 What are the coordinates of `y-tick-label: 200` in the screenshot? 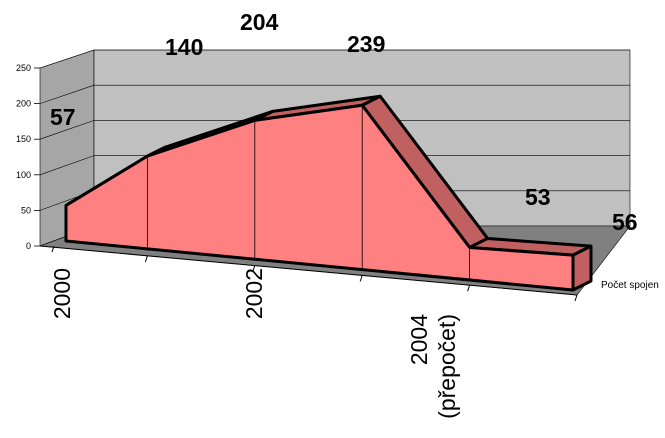 It's located at (23, 104).